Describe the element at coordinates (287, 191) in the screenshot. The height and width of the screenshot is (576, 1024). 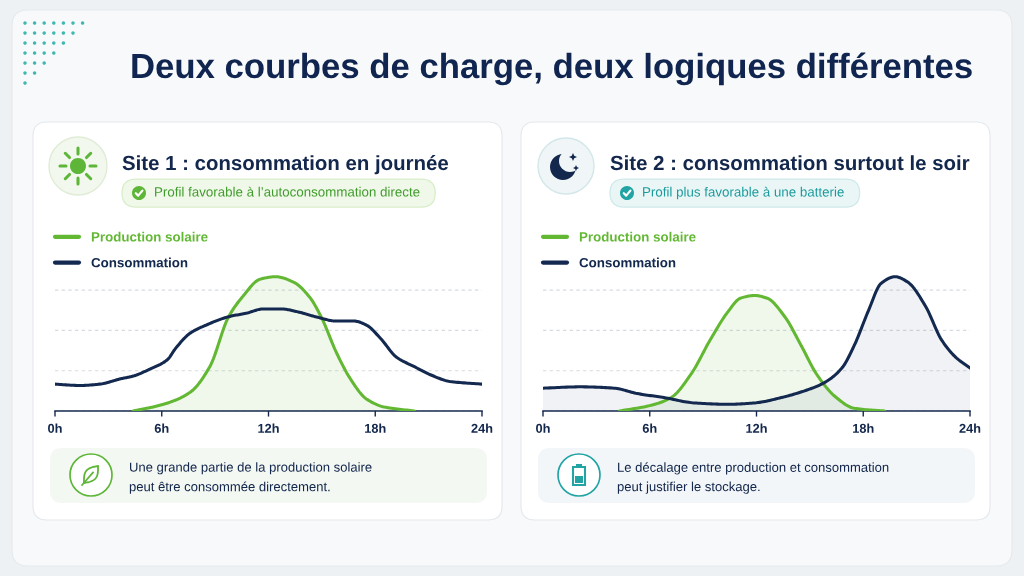
I see `chart-subtitle: Profil favorable à l’autoconsommation directe` at that location.